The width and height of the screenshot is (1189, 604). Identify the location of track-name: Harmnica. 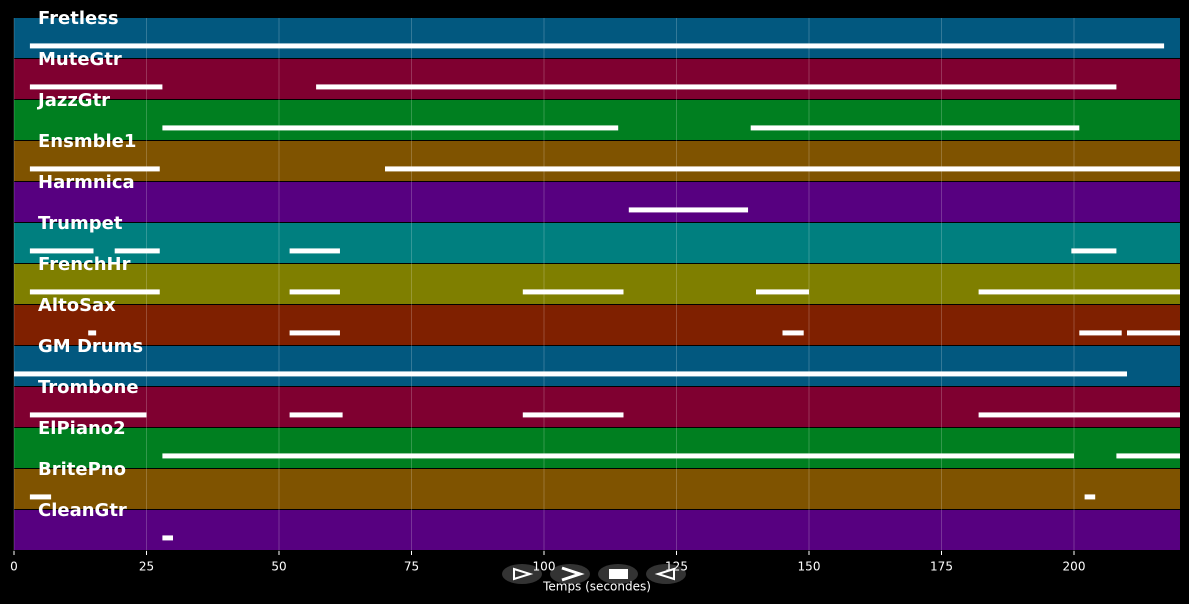
(86, 182).